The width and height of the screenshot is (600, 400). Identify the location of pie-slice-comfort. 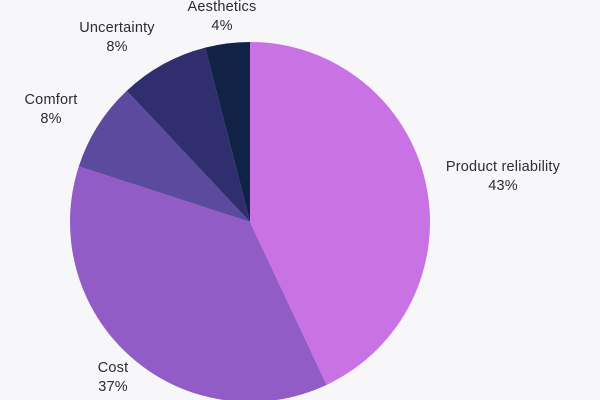
(164, 156).